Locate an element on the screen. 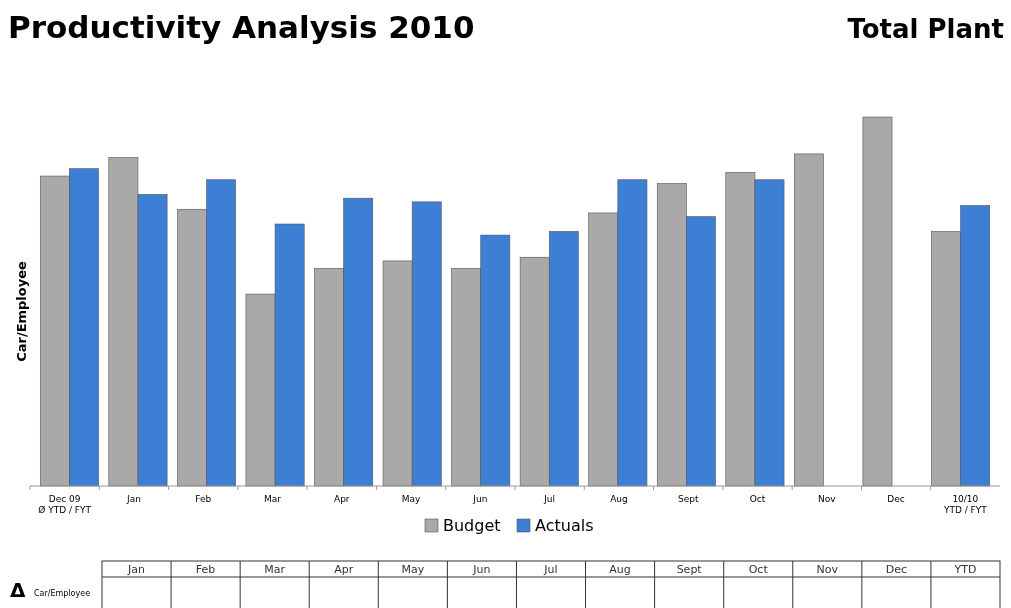 Image resolution: width=1011 pixels, height=608 pixels. text: Car/Employee is located at coordinates (62, 593).